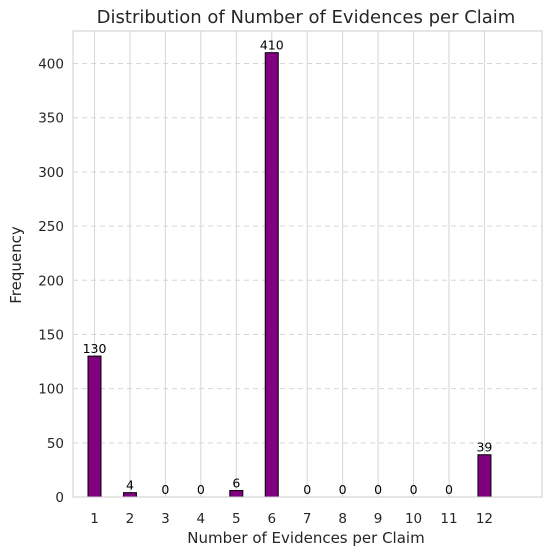  What do you see at coordinates (51, 173) in the screenshot?
I see `y-tick-label: 300` at bounding box center [51, 173].